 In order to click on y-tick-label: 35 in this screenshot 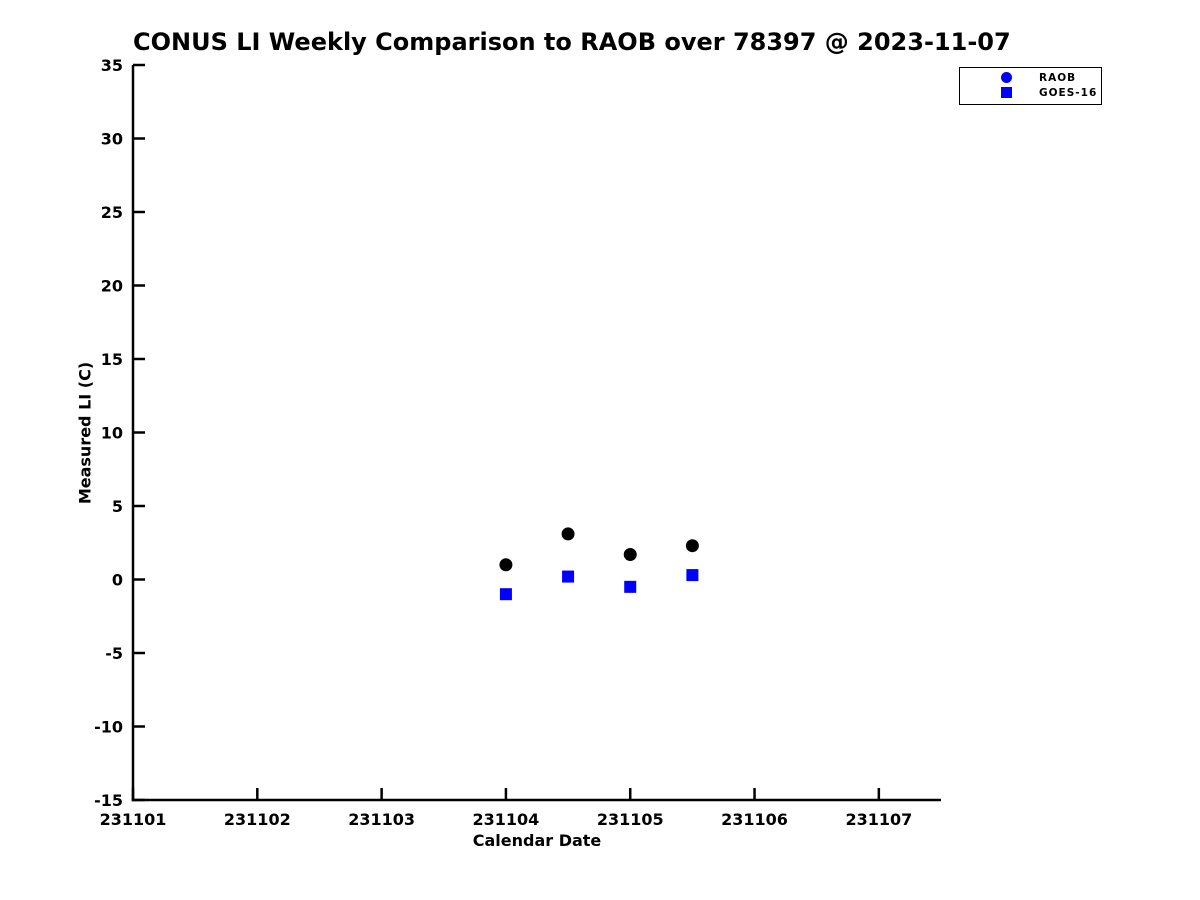, I will do `click(112, 65)`.